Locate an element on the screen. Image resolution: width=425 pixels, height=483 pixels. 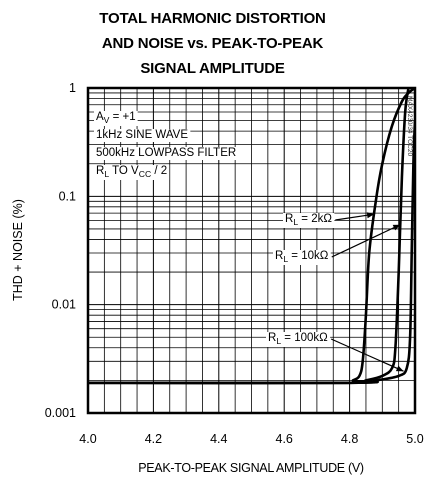
chart-title-line: AND NOISE vs. PEAK-TO-PEAK is located at coordinates (212, 43).